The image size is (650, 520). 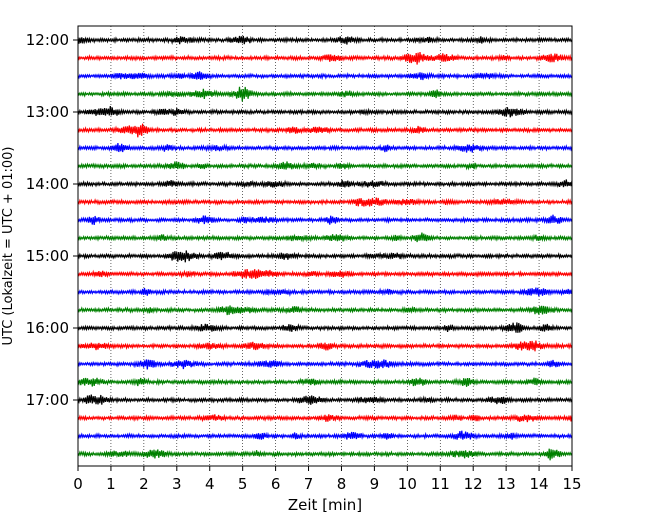 What do you see at coordinates (47, 256) in the screenshot?
I see `y-tick-label-3: 15:00` at bounding box center [47, 256].